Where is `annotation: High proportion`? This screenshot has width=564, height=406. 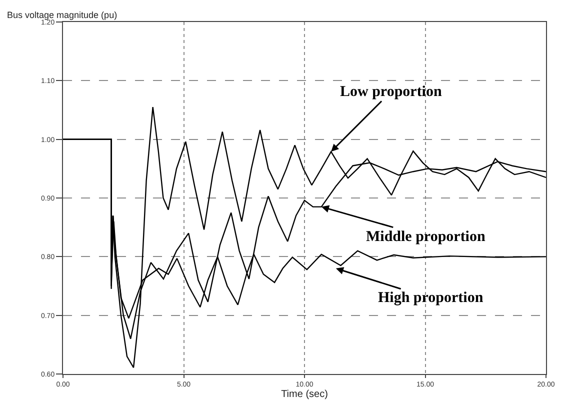 annotation: High proportion is located at coordinates (431, 298).